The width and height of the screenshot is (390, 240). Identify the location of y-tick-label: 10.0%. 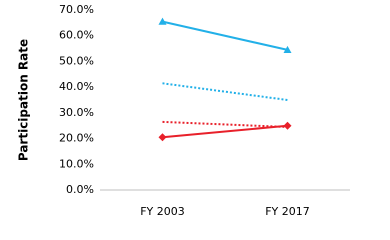
(76, 163).